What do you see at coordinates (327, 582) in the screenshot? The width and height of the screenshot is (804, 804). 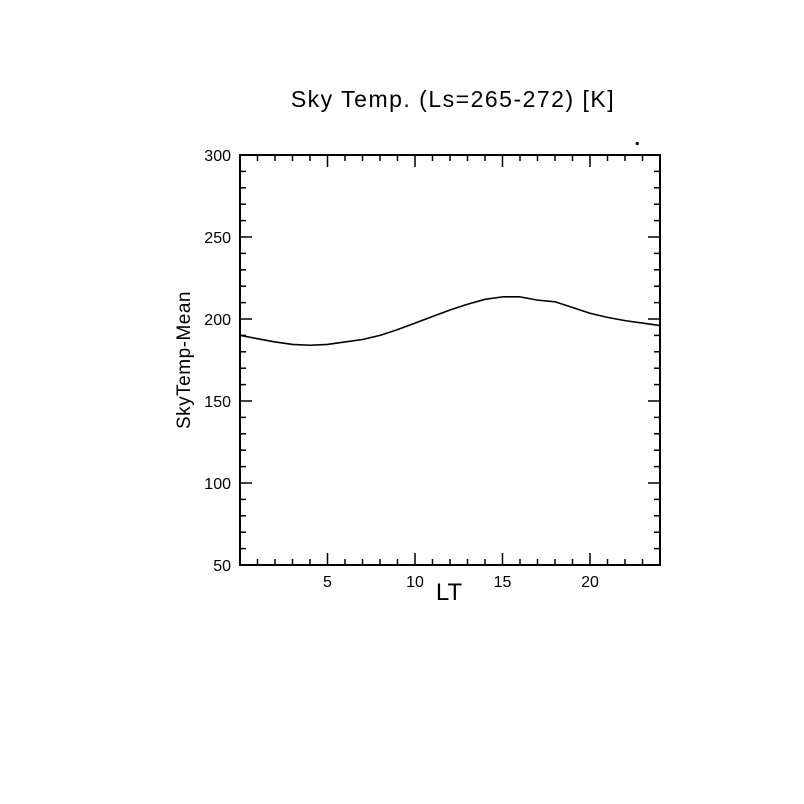 I see `x-tick-label: 5` at bounding box center [327, 582].